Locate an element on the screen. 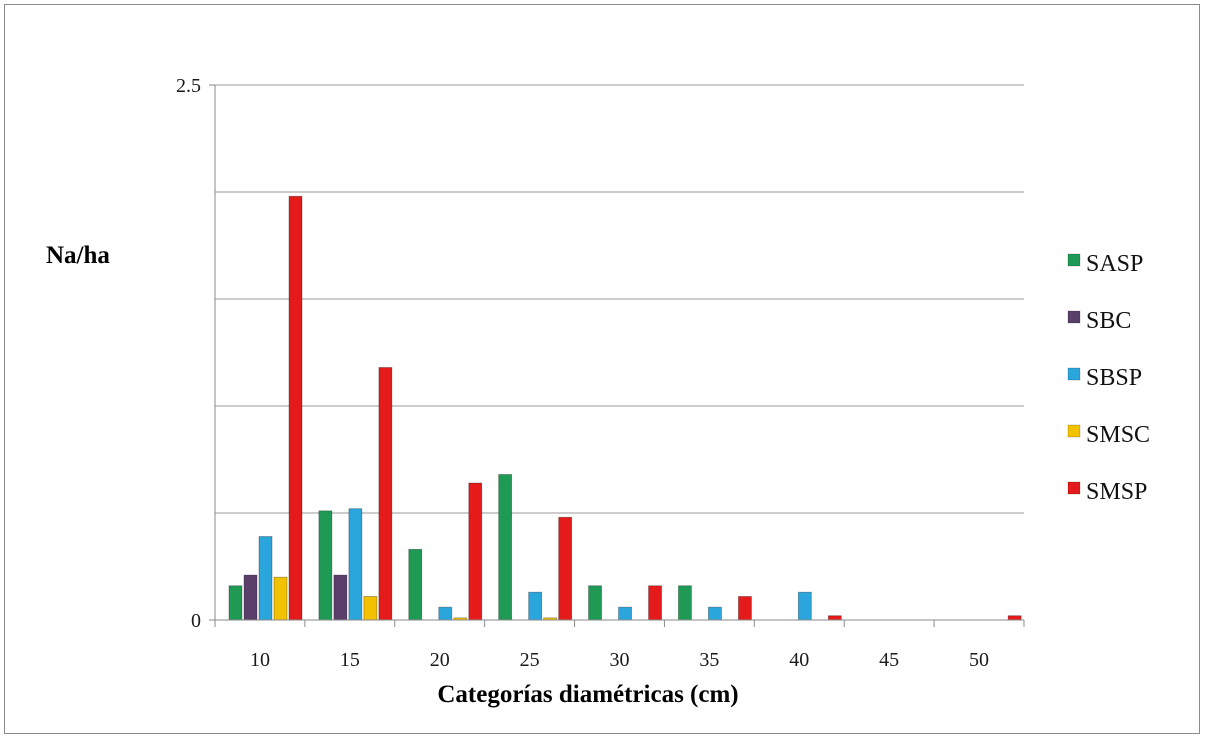  y-tick-labels: 02.5 is located at coordinates (188, 353).